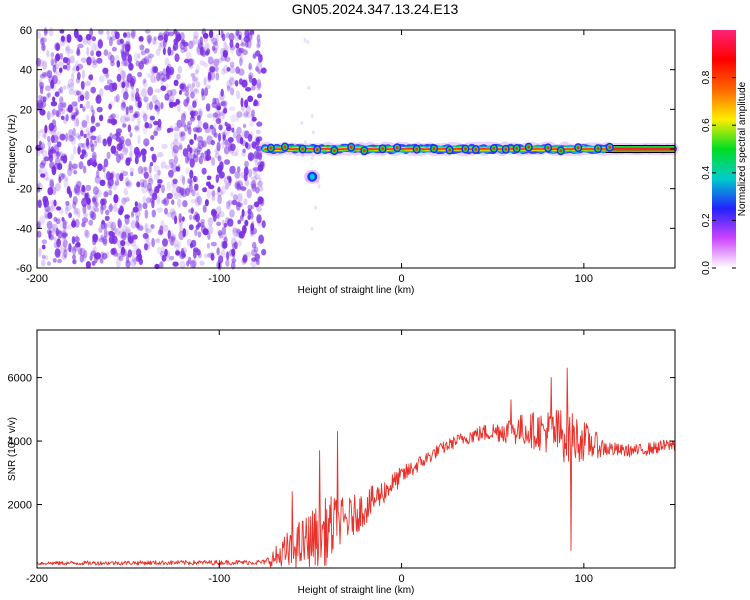  What do you see at coordinates (20, 442) in the screenshot?
I see `snr-y-tick-label: 4000` at bounding box center [20, 442].